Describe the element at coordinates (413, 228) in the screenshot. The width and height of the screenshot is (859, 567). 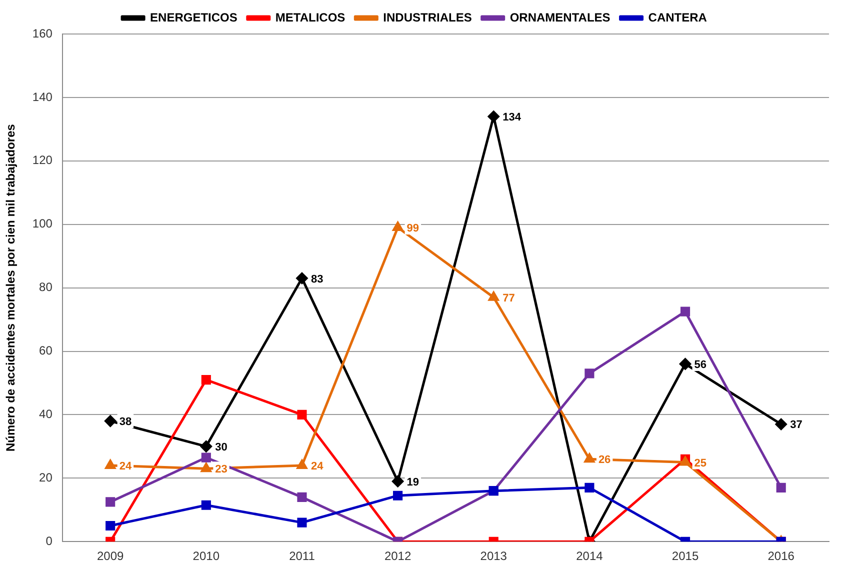
I see `data-label: 99` at that location.